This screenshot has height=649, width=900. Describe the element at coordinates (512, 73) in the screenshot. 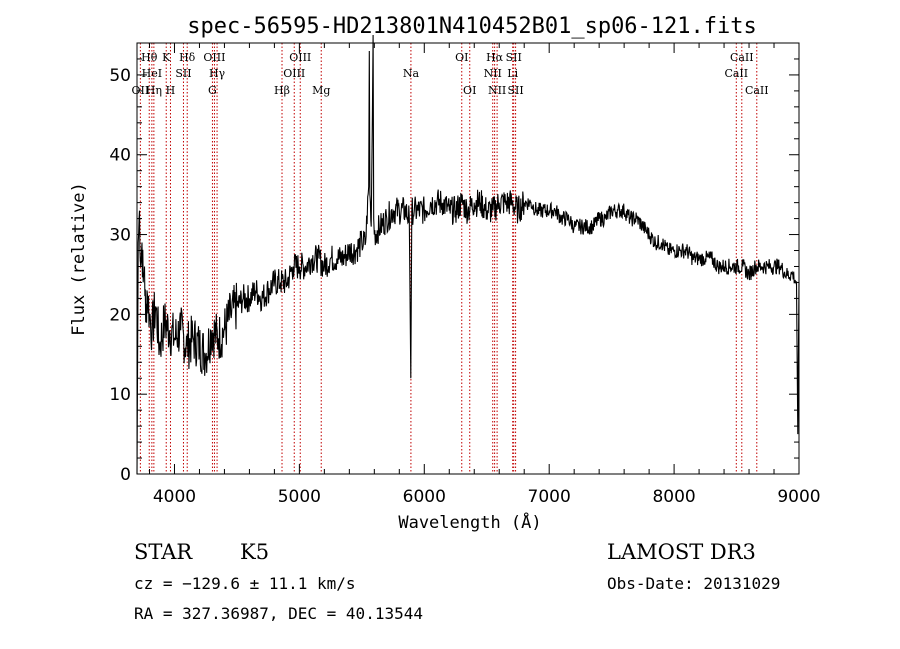

I see `line-label-21: Li` at that location.